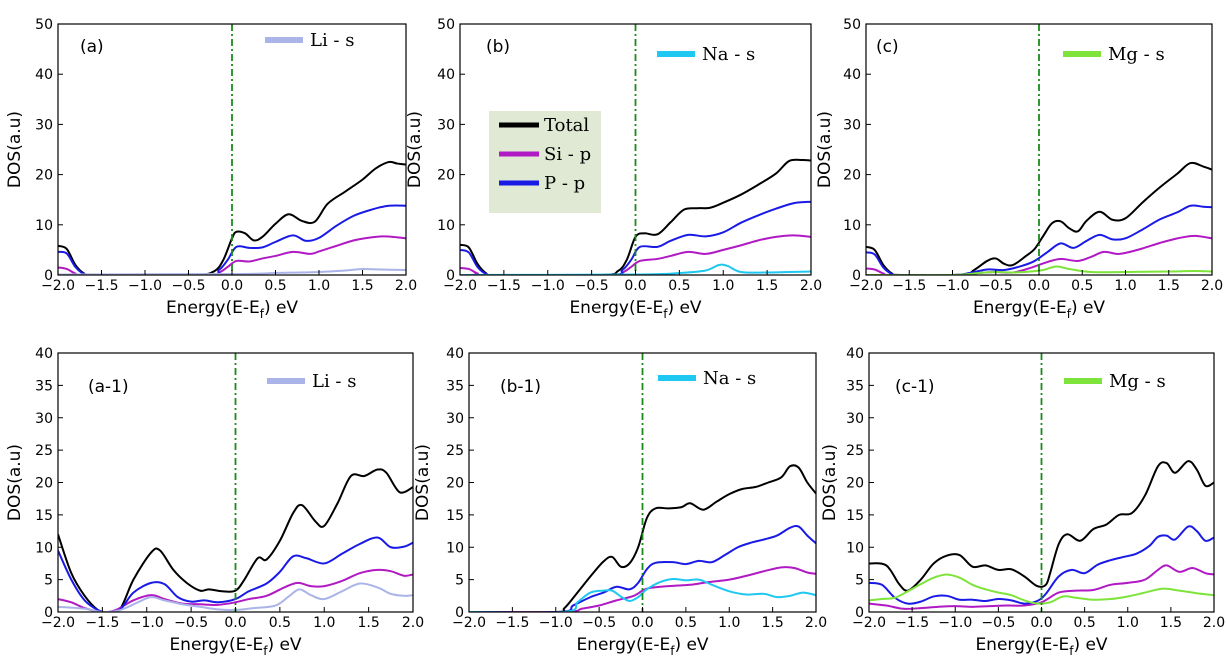 This screenshot has height=660, width=1227. I want to click on legend-label: Mg - s, so click(1137, 381).